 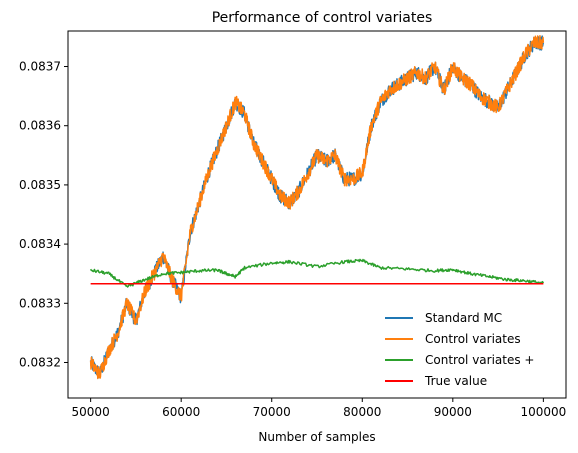 What do you see at coordinates (455, 381) in the screenshot?
I see `legend-label: True value` at bounding box center [455, 381].